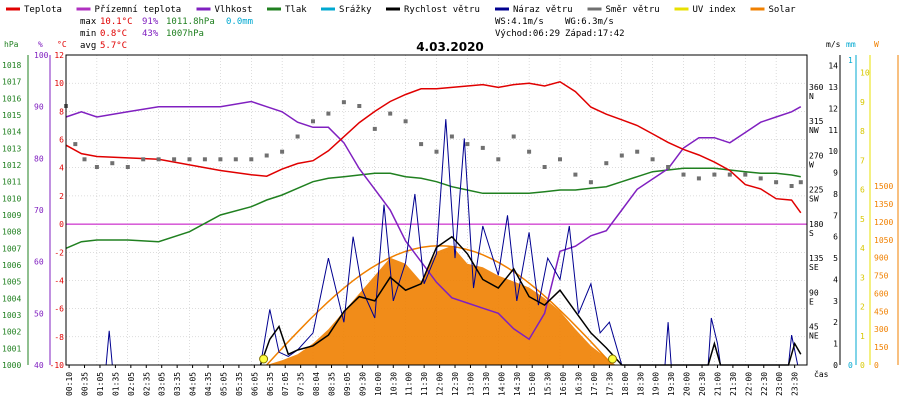 This screenshot has width=900, height=400. What do you see at coordinates (39, 107) in the screenshot?
I see `tick-humidity: 90` at bounding box center [39, 107].